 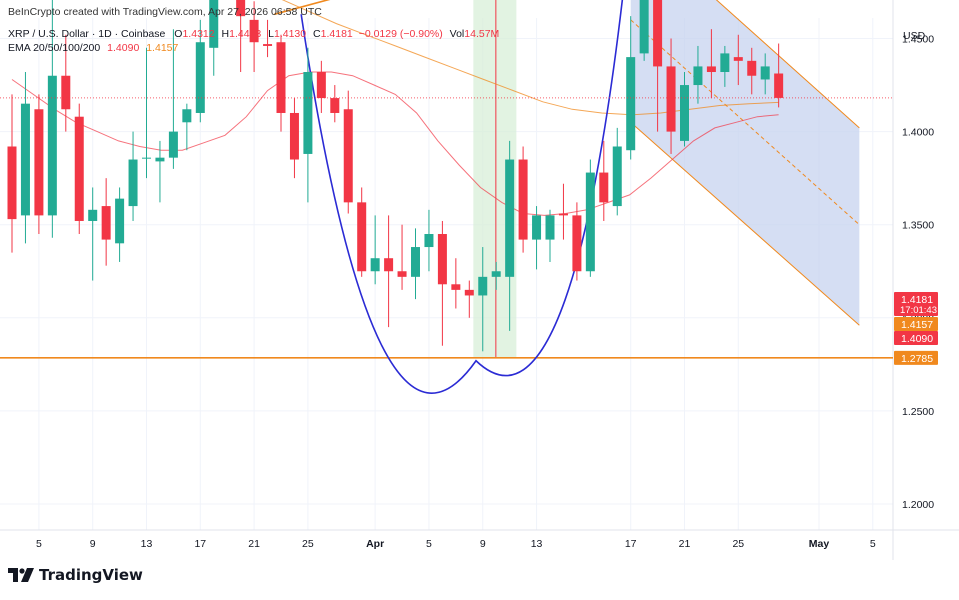 I want to click on high-label: H, so click(x=225, y=34).